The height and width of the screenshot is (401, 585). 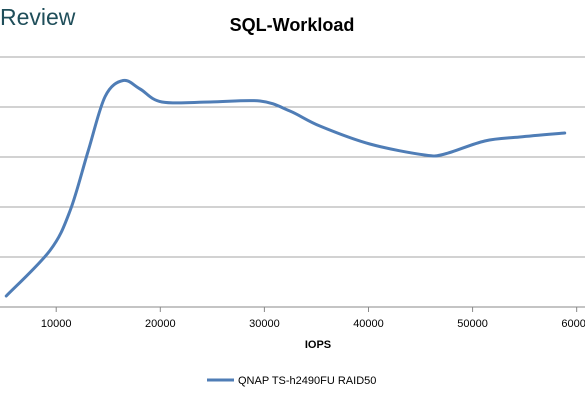 What do you see at coordinates (38, 17) in the screenshot?
I see `logo: Review` at bounding box center [38, 17].